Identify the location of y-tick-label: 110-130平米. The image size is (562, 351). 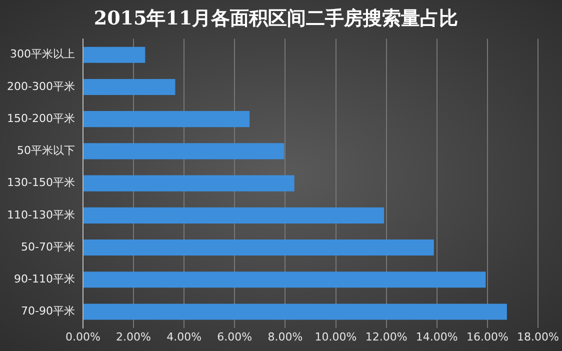
(40, 215).